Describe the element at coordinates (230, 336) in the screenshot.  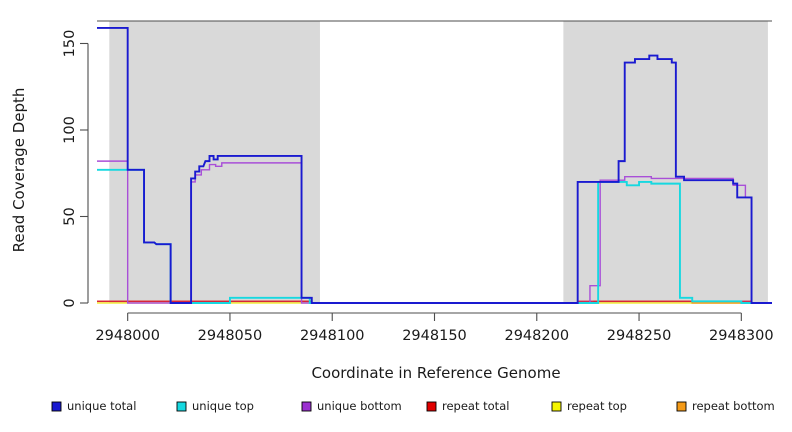
I see `x-tick-label: 2948050` at that location.